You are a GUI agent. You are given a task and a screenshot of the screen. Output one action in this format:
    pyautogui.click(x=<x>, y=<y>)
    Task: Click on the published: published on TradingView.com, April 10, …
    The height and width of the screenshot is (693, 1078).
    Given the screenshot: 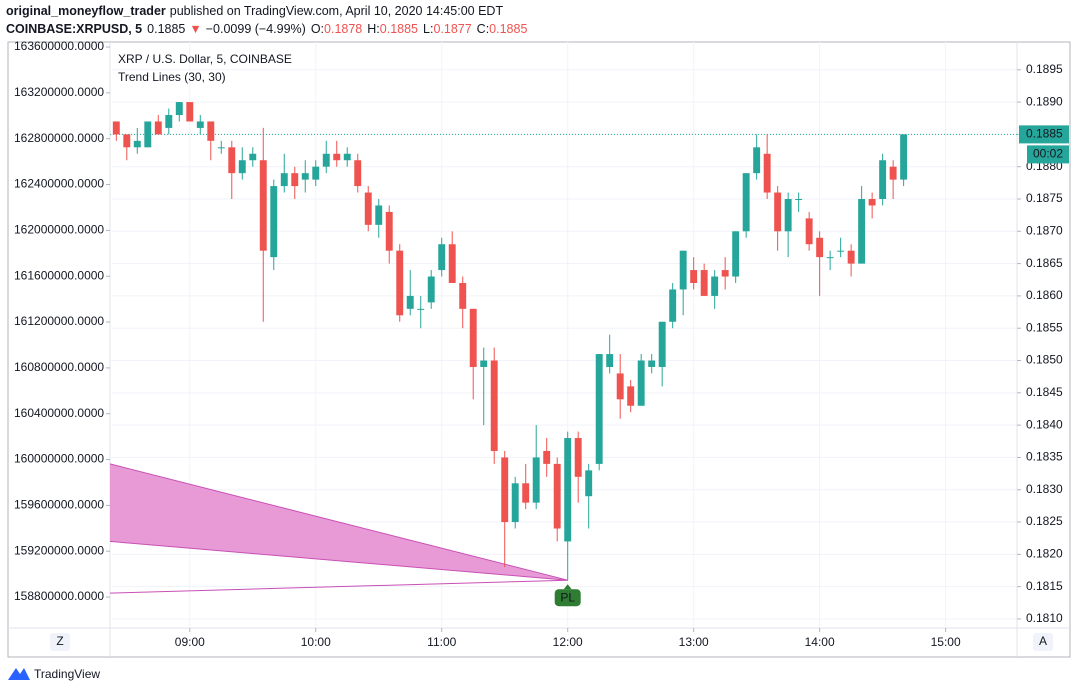 What is the action you would take?
    pyautogui.click(x=337, y=11)
    